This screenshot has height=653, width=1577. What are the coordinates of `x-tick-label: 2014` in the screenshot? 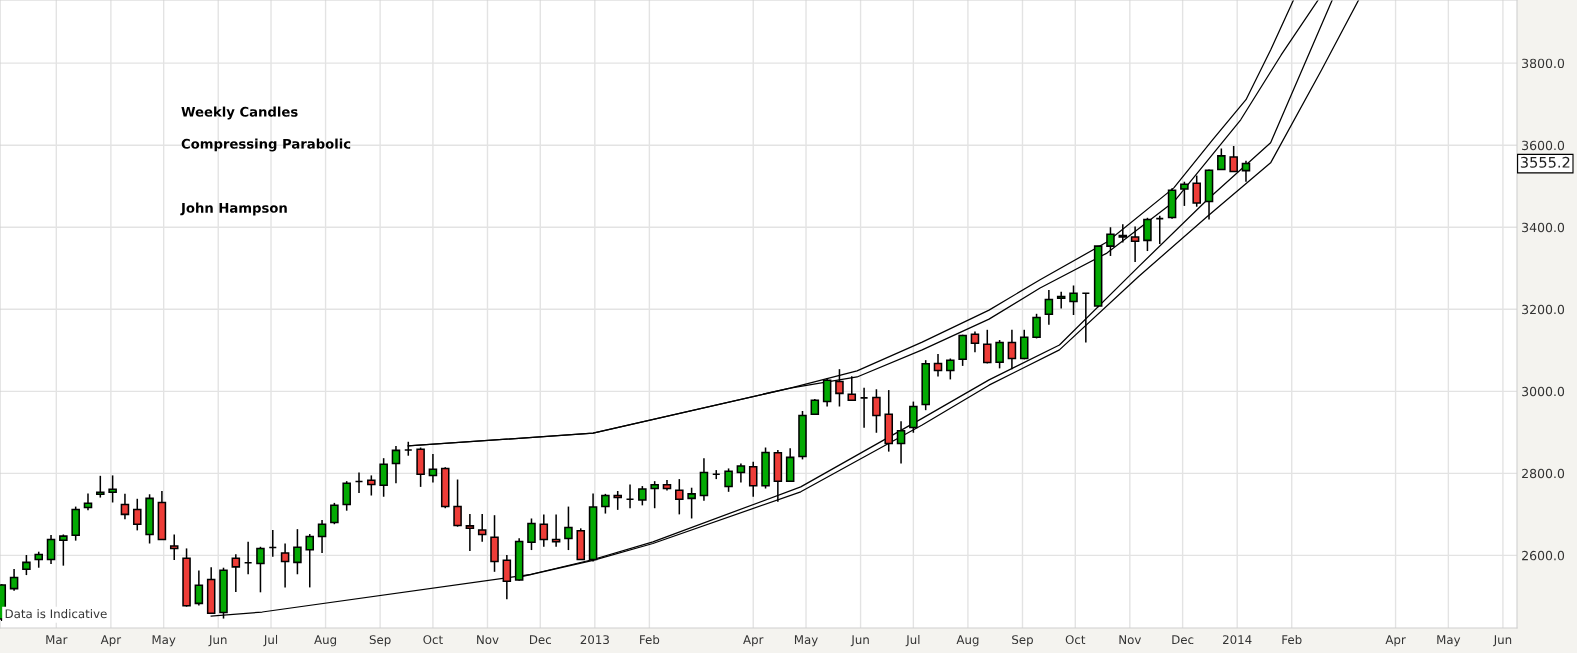 It's located at (1237, 640).